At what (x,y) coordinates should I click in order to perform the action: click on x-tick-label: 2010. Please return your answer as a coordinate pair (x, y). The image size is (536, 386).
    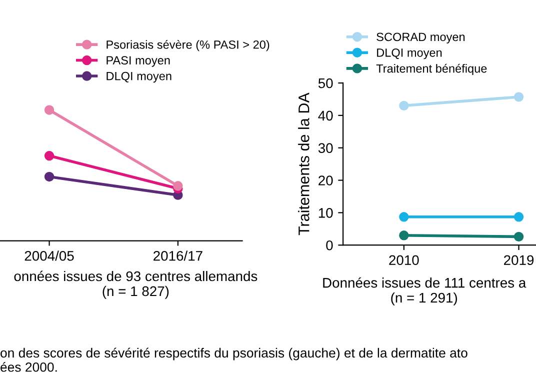
    Looking at the image, I should click on (404, 260).